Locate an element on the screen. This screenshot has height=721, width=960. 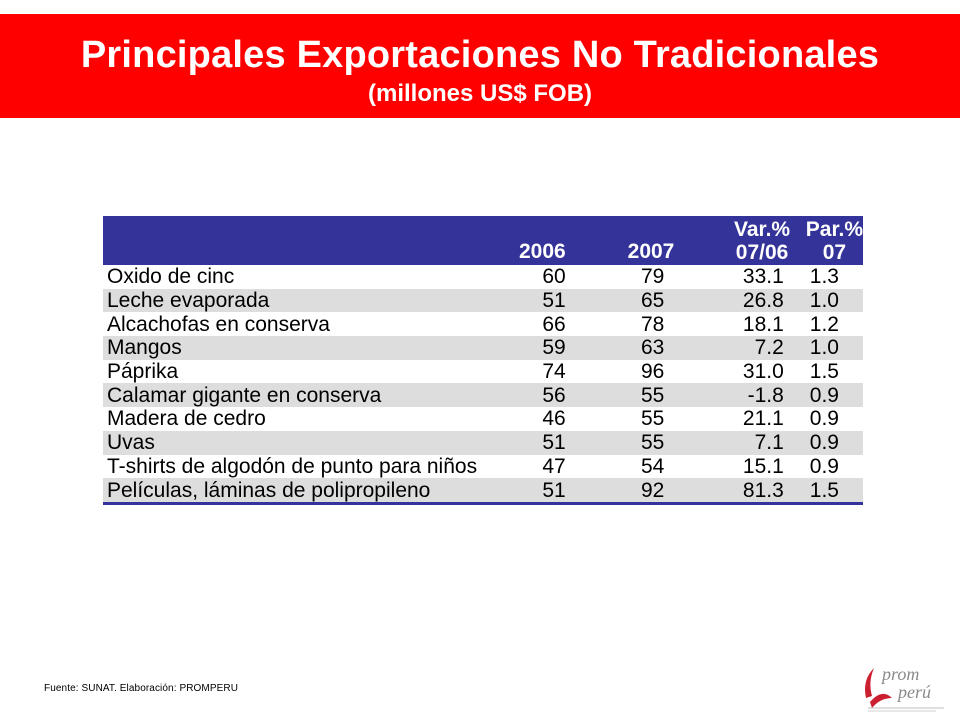
row-2007: 78 is located at coordinates (653, 324).